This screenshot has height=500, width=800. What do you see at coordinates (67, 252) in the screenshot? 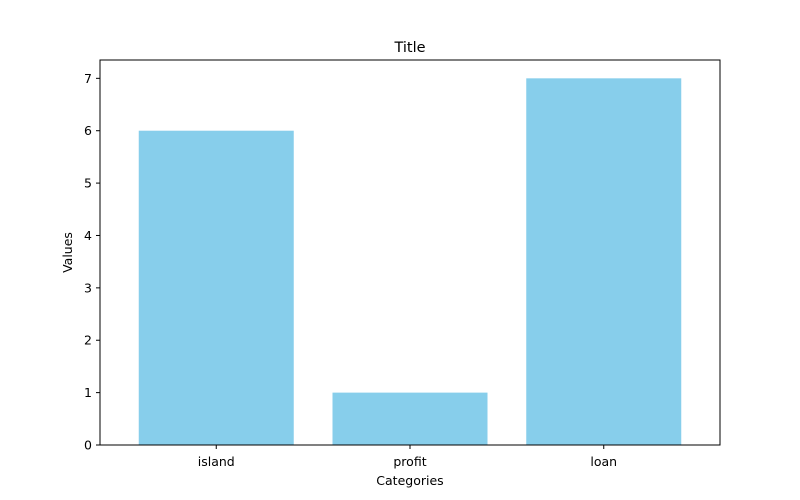
I see `y-axis-label: Values` at bounding box center [67, 252].